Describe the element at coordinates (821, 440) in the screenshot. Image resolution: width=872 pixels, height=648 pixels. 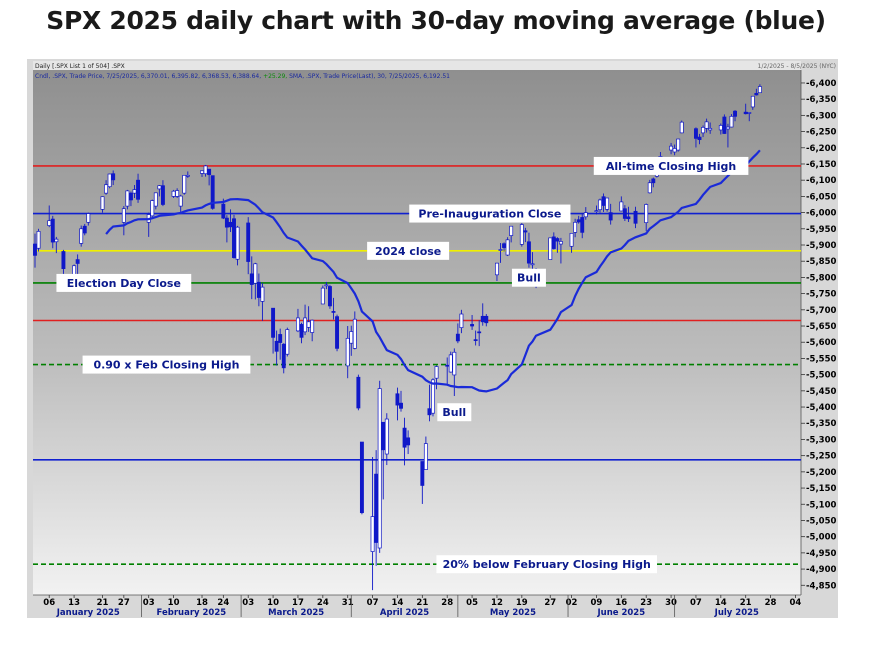
I see `y-tick-label-9: -5,300` at that location.